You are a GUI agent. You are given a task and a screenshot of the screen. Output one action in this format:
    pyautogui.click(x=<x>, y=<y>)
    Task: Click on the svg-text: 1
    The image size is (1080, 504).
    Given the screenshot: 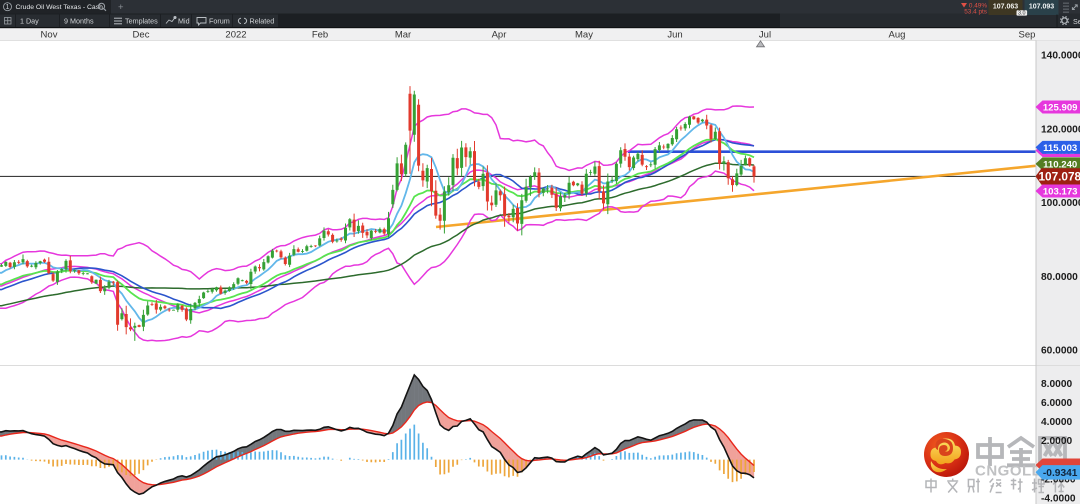 What is the action you would take?
    pyautogui.click(x=8, y=7)
    